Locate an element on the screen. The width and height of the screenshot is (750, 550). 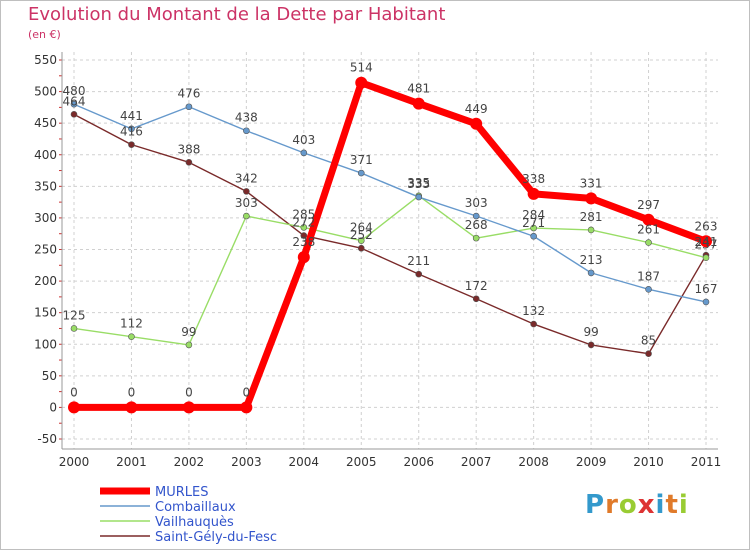
data-label: 271 is located at coordinates (533, 223).